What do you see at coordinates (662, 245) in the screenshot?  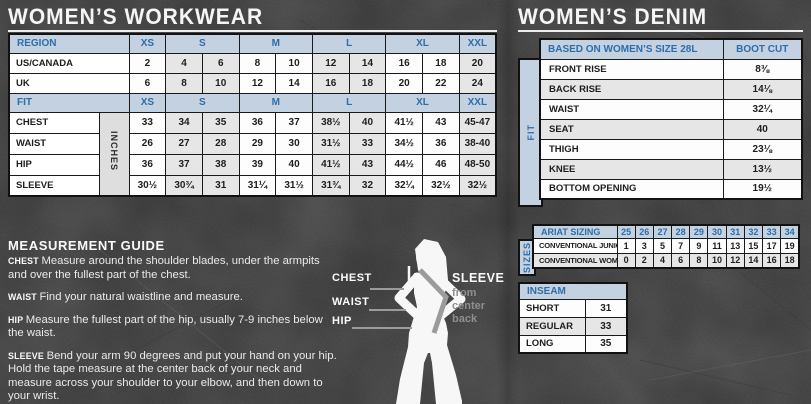 I see `size-value-cell: 5` at bounding box center [662, 245].